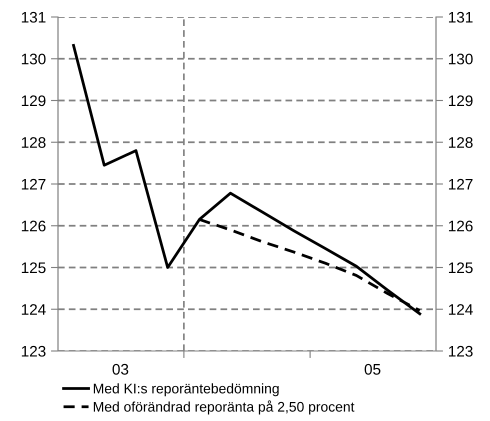 This screenshot has height=421, width=490. I want to click on y-tick-label: 124, so click(34, 309).